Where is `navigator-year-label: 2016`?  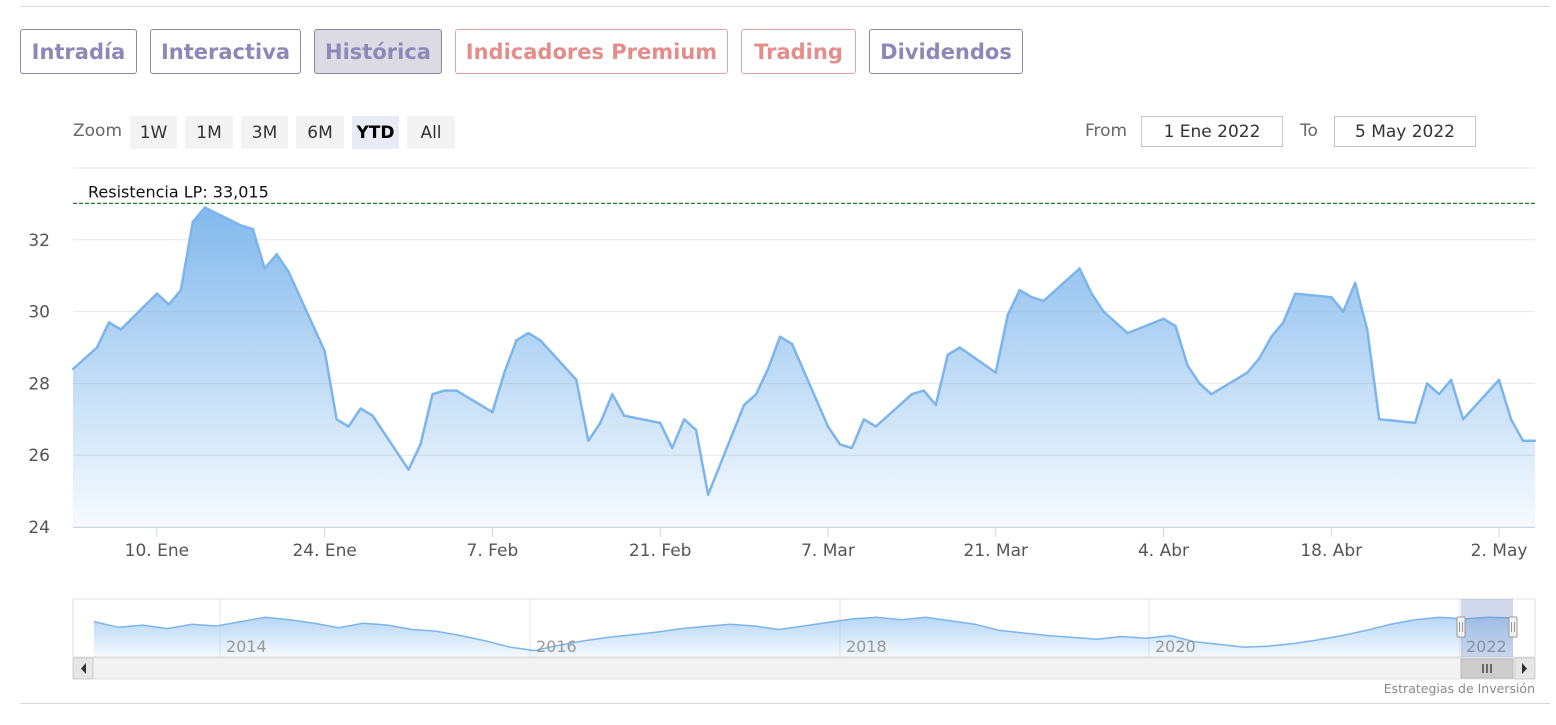 navigator-year-label: 2016 is located at coordinates (556, 646).